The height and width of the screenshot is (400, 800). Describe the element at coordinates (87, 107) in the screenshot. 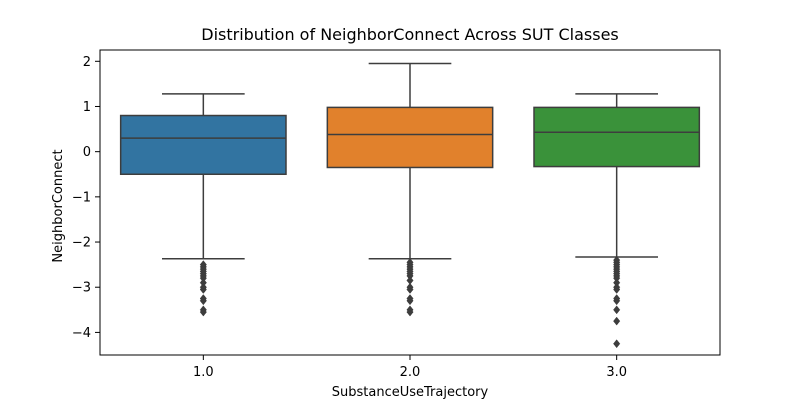

I see `y-tick-label: 1` at that location.